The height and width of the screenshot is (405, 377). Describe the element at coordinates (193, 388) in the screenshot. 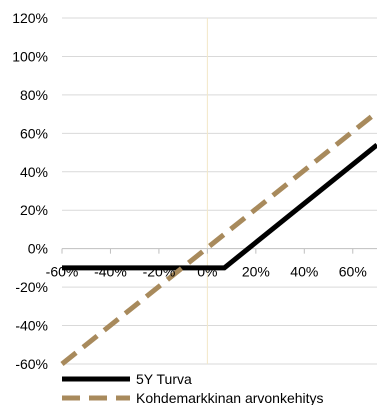

I see `legend: 5Y Turva Kohdemarkkinan arvonkehitys` at that location.